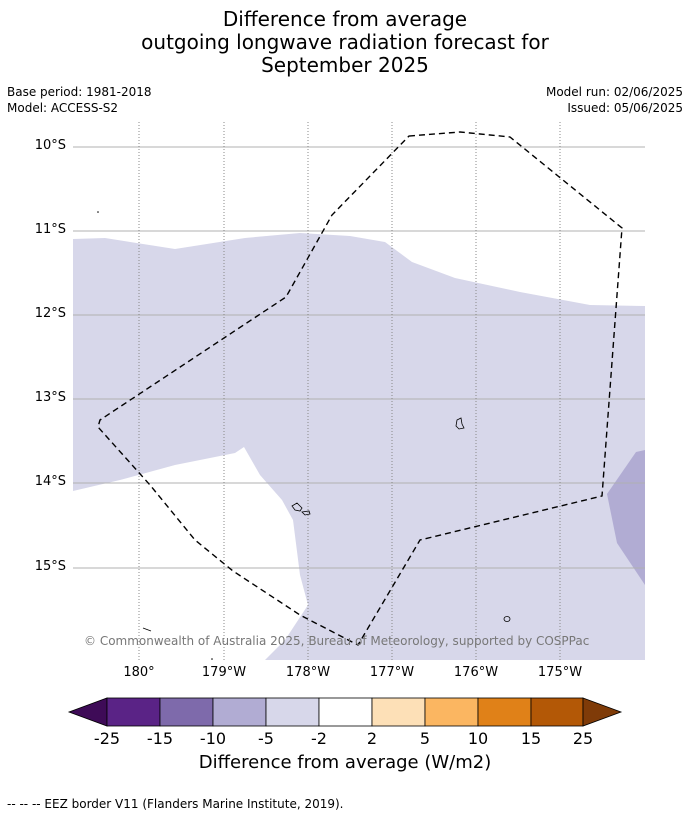 This screenshot has width=690, height=816. I want to click on cb-tick-4: -5, so click(266, 738).